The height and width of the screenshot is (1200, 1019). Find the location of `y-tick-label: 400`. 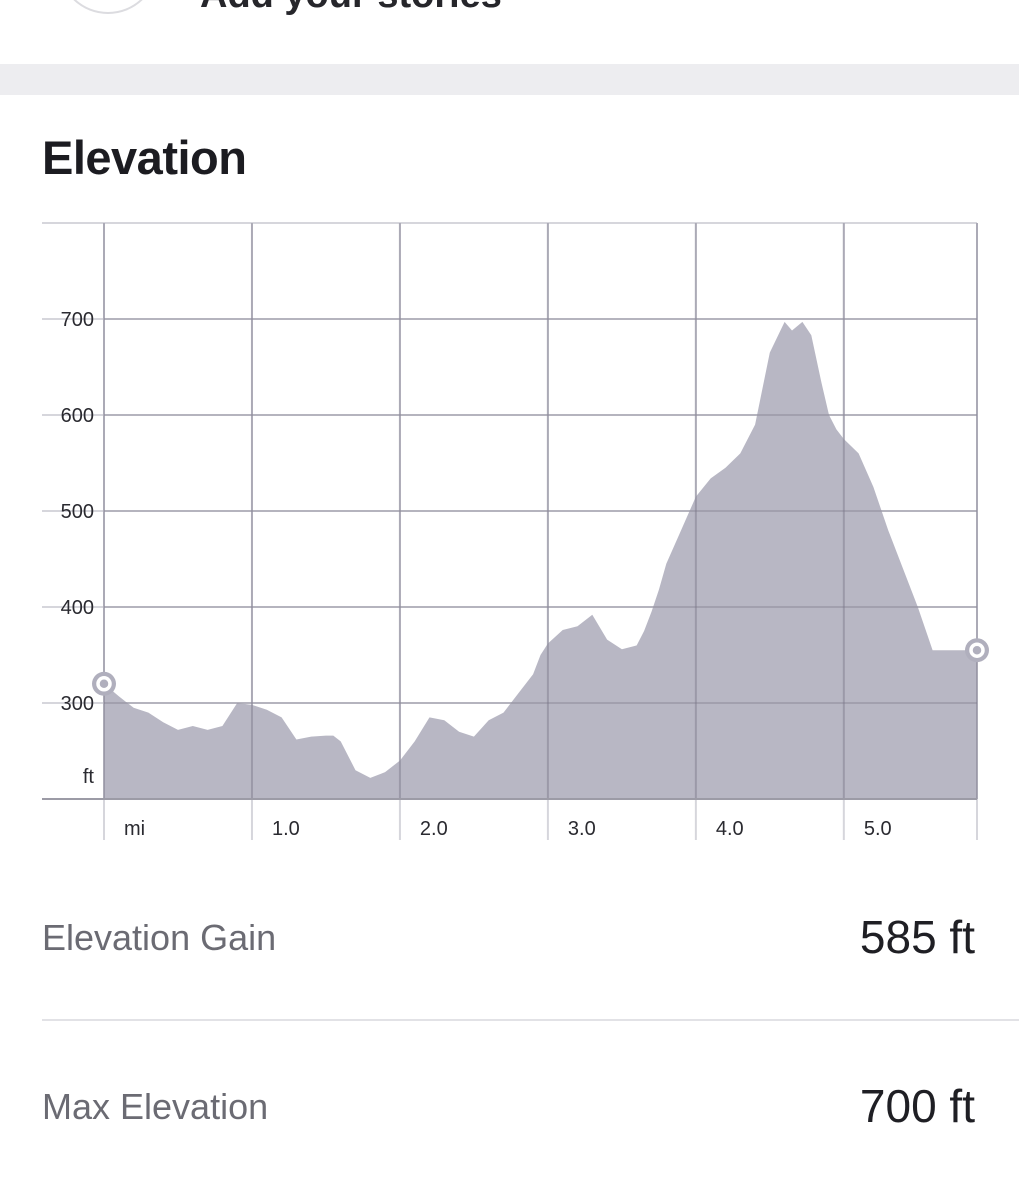

y-tick-label: 400 is located at coordinates (77, 608).